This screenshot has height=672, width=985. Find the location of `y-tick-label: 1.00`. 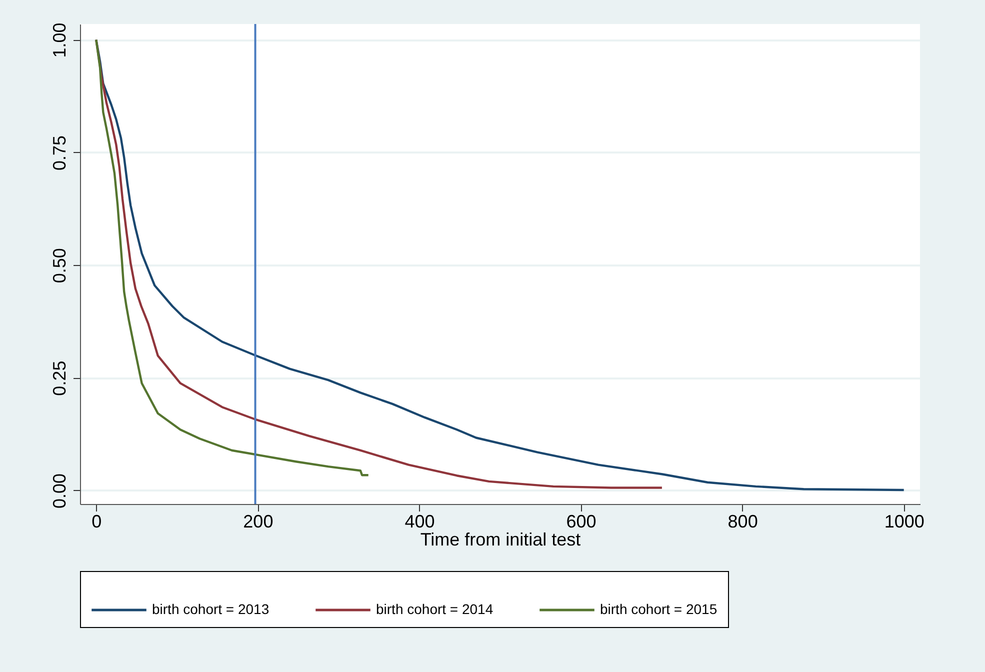

y-tick-label: 1.00 is located at coordinates (60, 40).